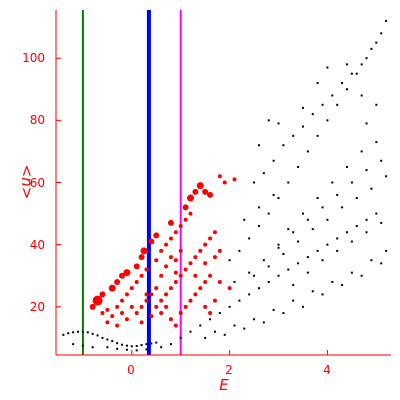  What do you see at coordinates (33, 58) in the screenshot?
I see `y-tick-label: 100` at bounding box center [33, 58].